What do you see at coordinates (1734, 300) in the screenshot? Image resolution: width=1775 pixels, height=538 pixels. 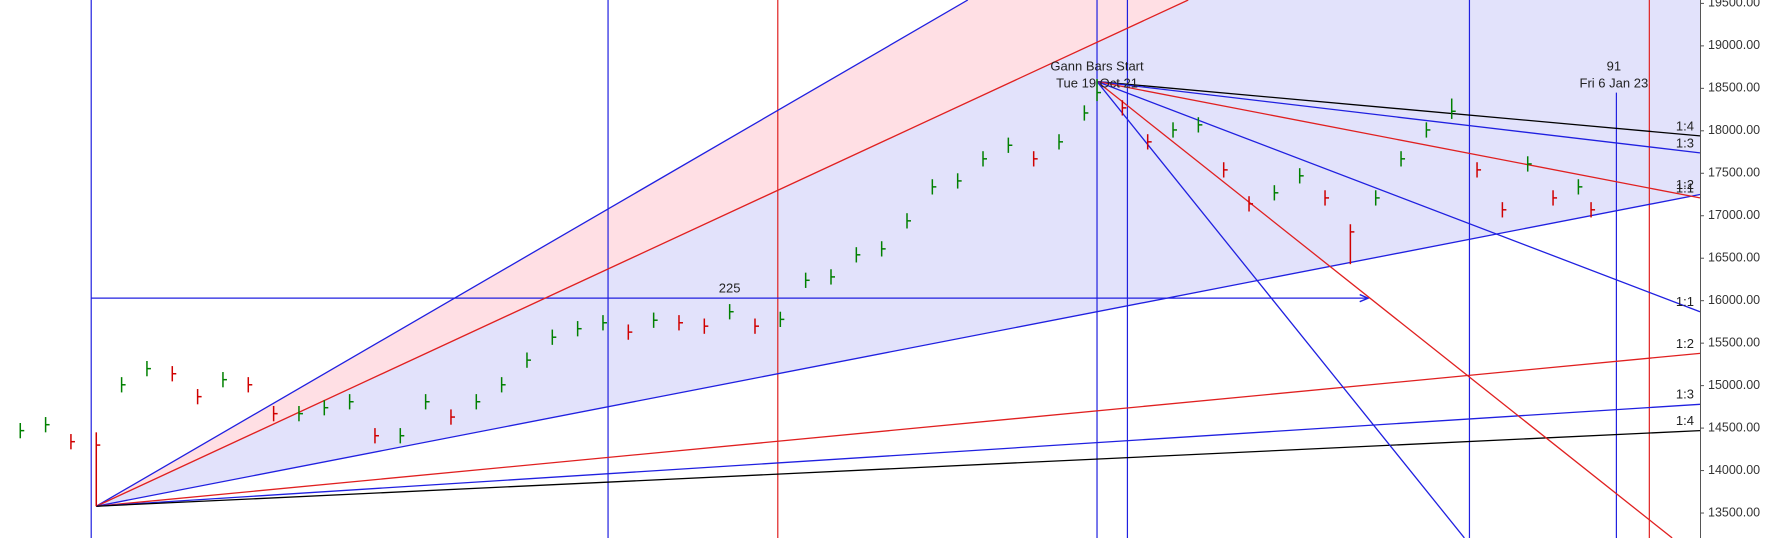 I see `y-tick-label: 16000.00` at bounding box center [1734, 300].